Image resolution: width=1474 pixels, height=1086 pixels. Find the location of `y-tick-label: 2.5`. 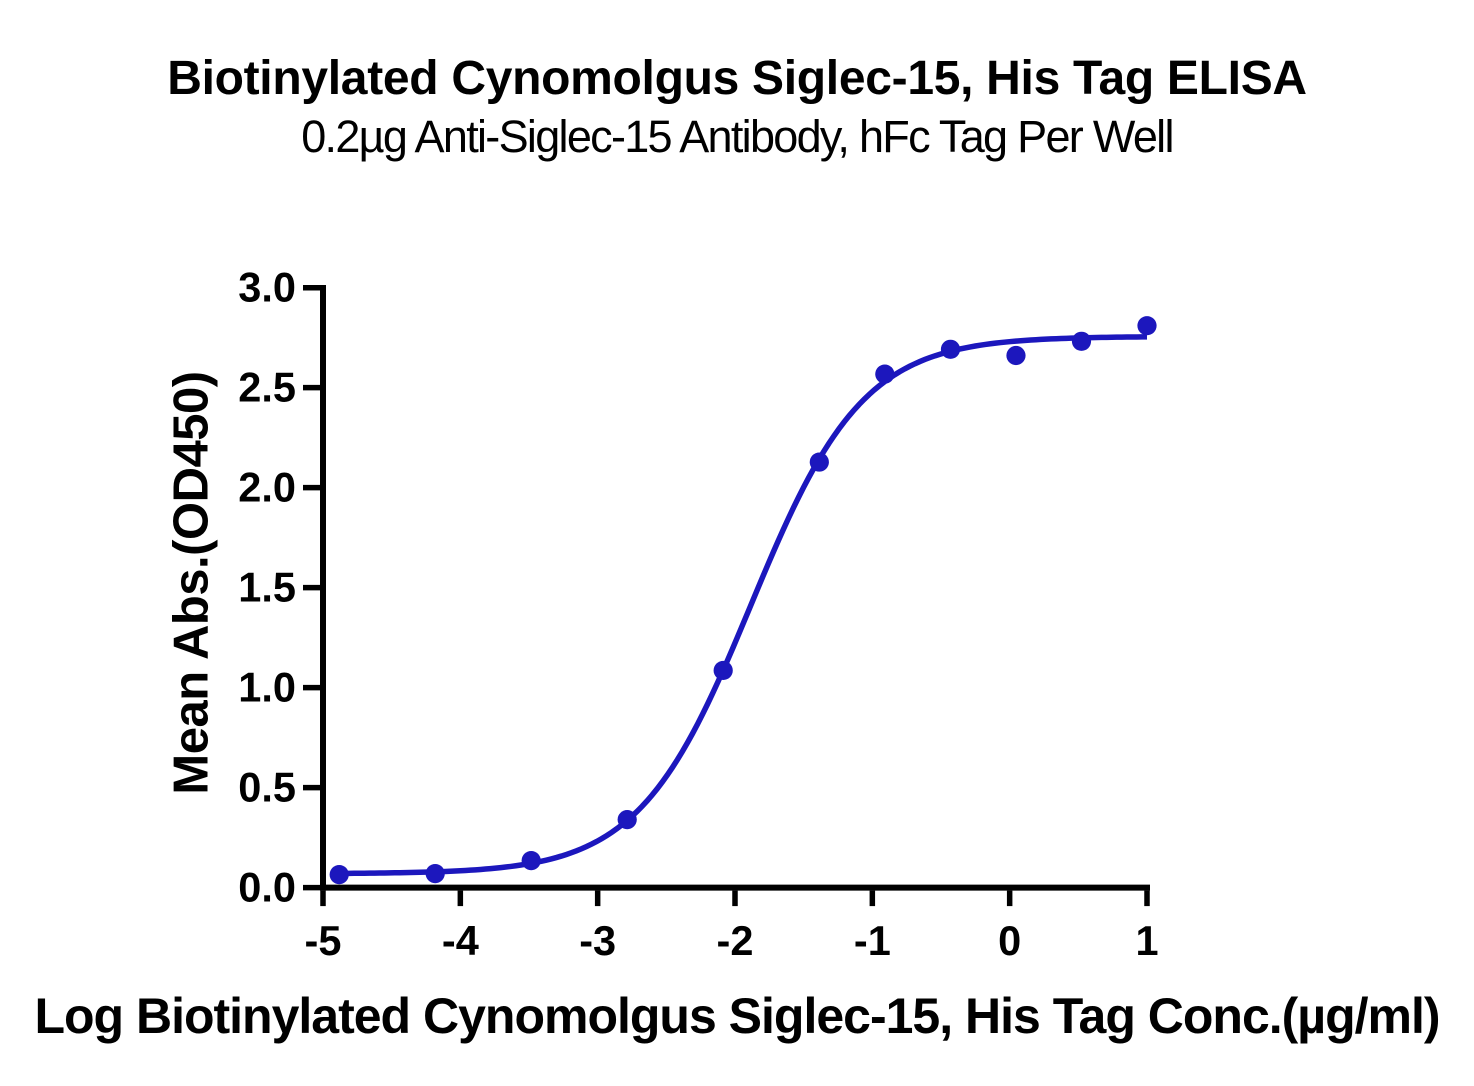

y-tick-label: 2.5 is located at coordinates (267, 387).